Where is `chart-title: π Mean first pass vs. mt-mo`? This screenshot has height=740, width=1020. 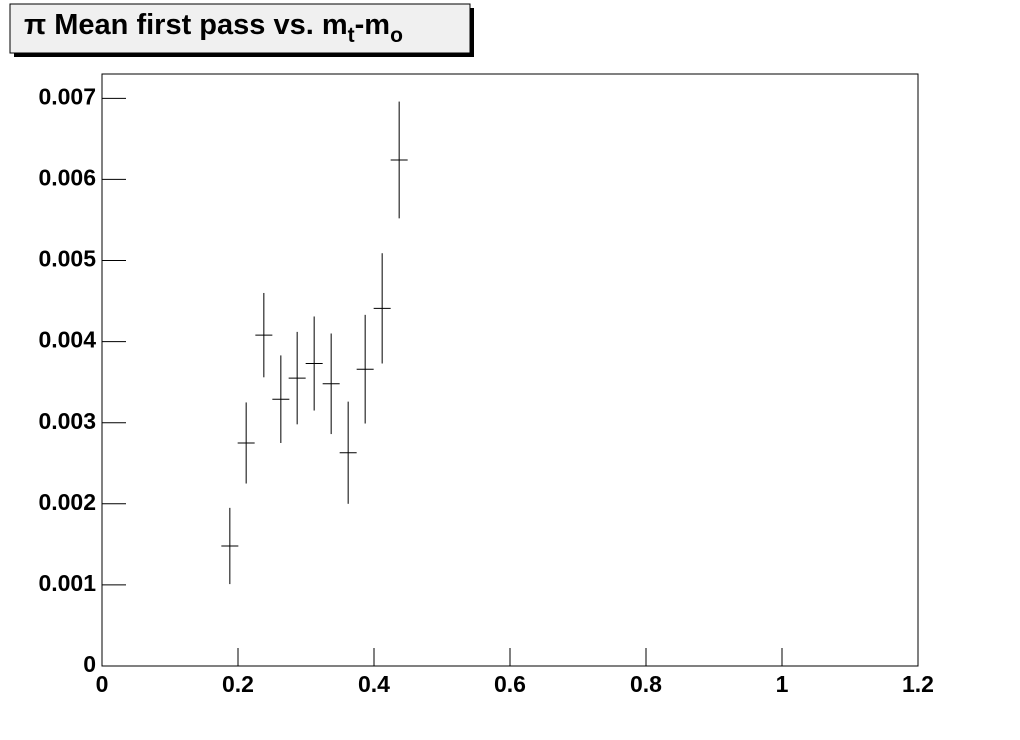
chart-title: π Mean first pass vs. mt-mo is located at coordinates (213, 28).